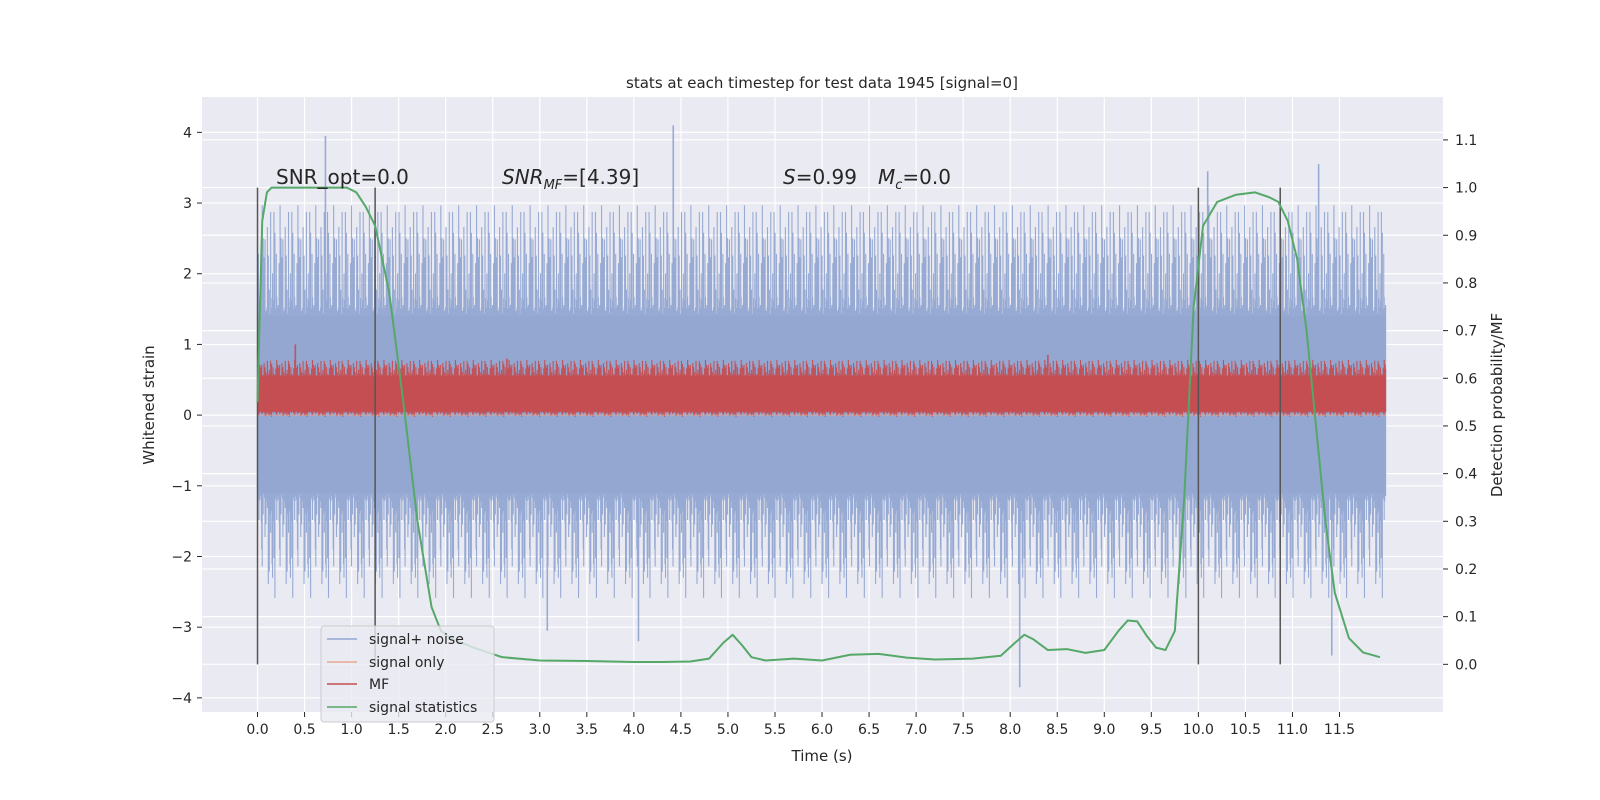  What do you see at coordinates (886, 177) in the screenshot?
I see `mc-name: M` at bounding box center [886, 177].